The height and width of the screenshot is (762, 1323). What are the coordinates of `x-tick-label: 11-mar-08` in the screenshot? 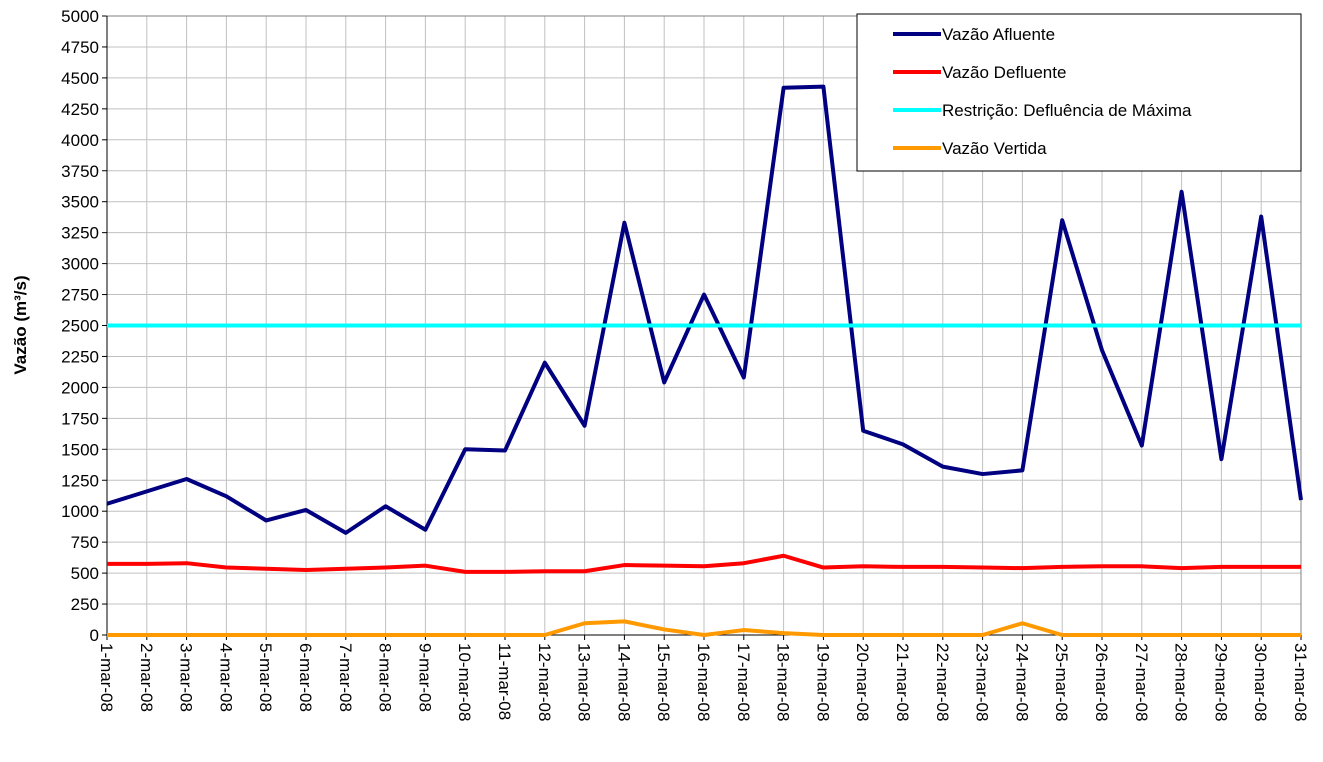 It's located at (504, 681).